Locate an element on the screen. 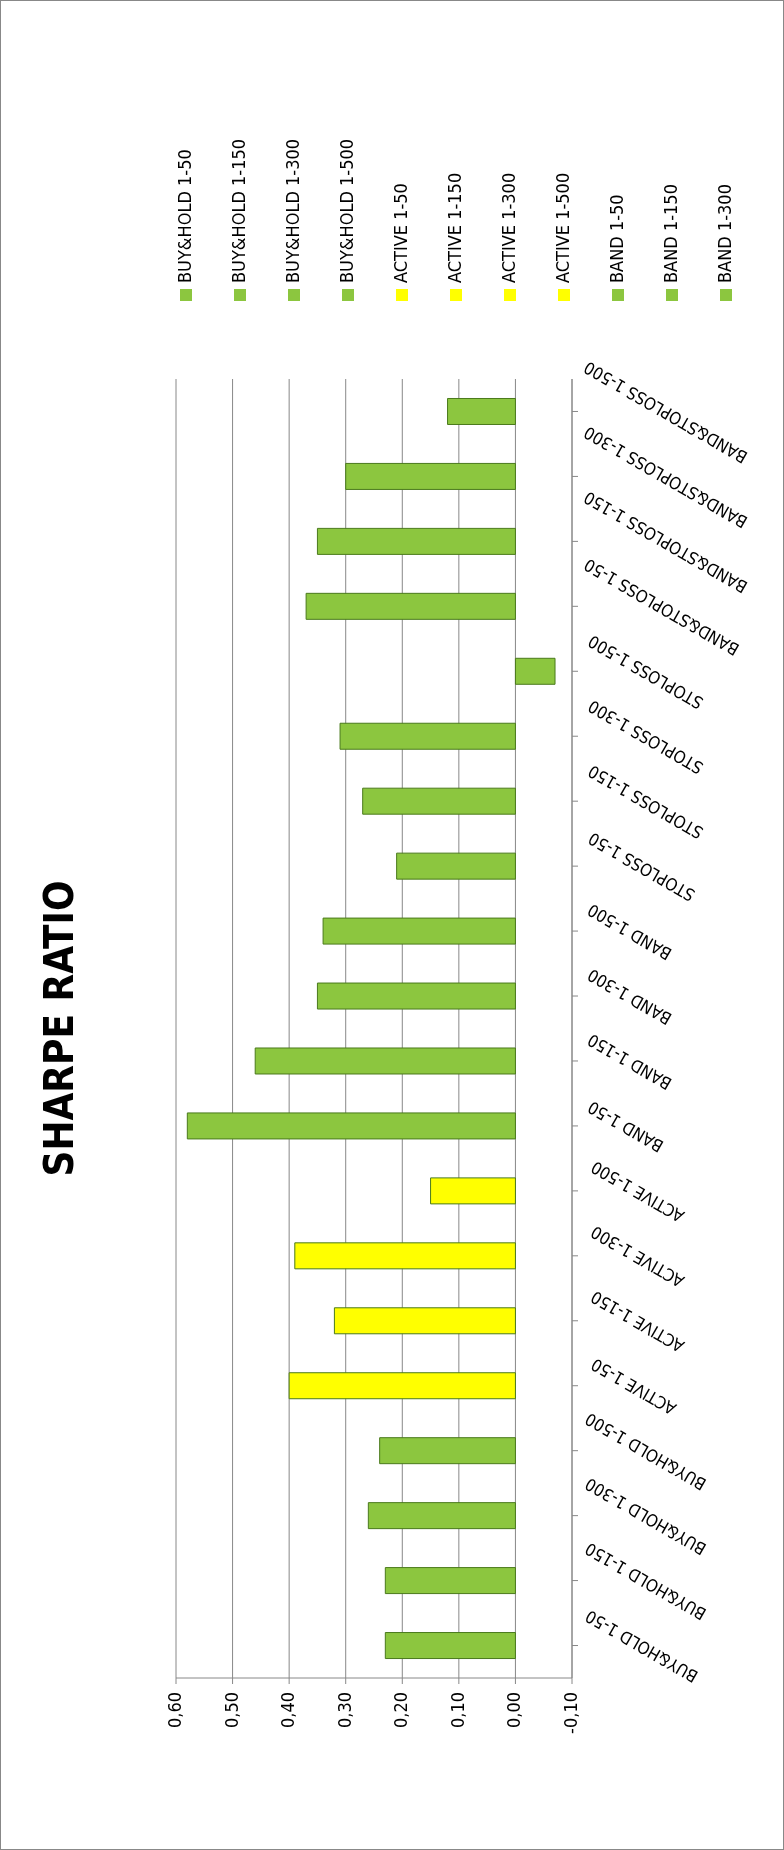  x-tick-label: 0,30 is located at coordinates (344, 1710).